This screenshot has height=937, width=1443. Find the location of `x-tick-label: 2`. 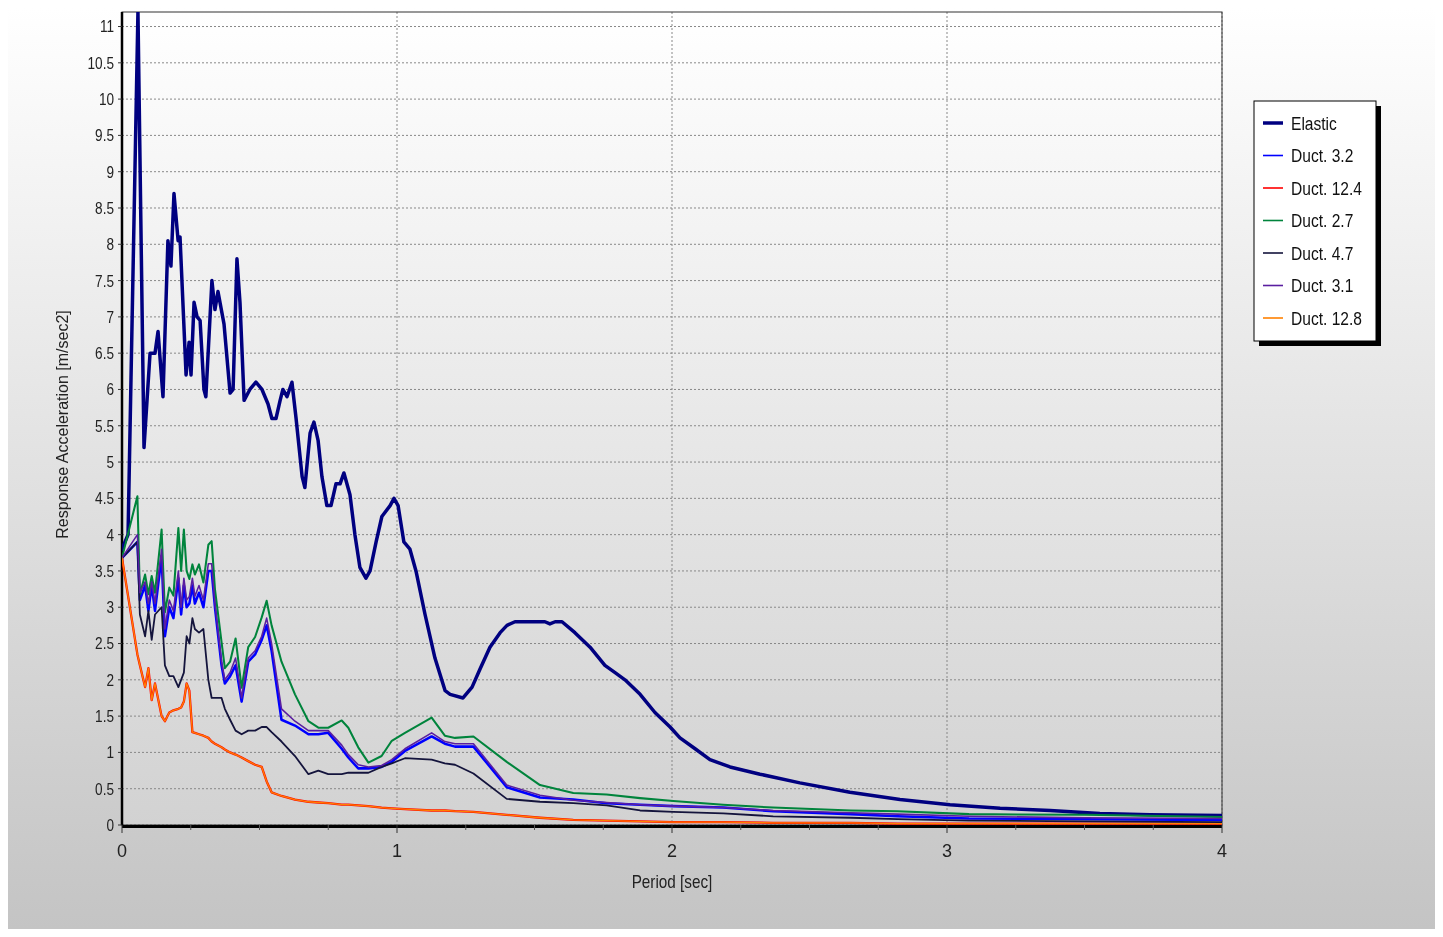

x-tick-label: 2 is located at coordinates (672, 851).